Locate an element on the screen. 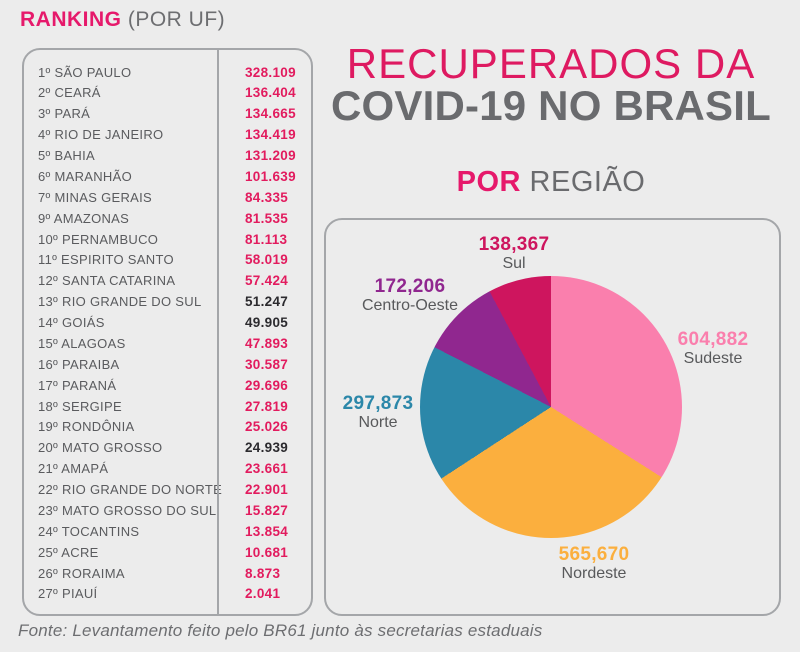  ranking-title: RANKING (POR UF) is located at coordinates (122, 20).